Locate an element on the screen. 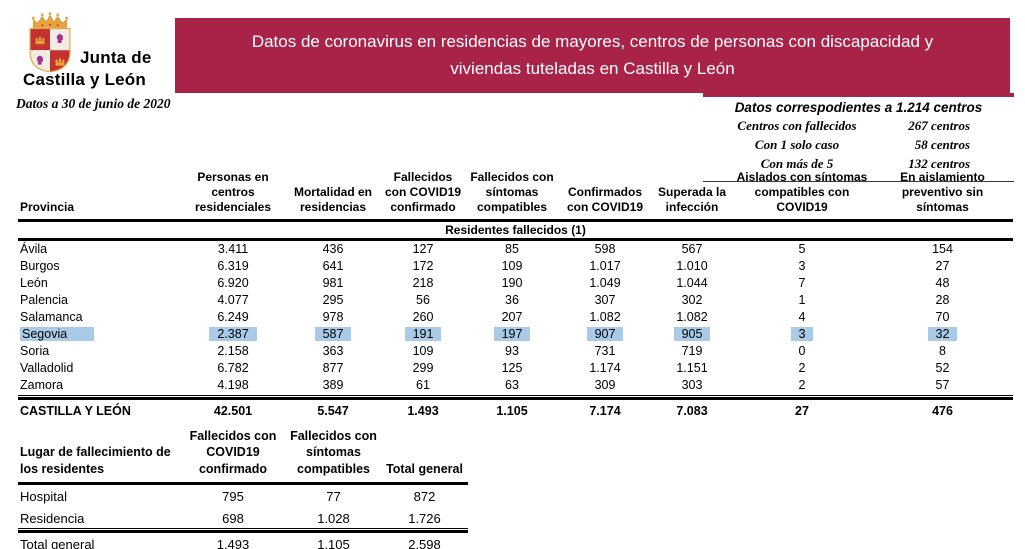 Image resolution: width=1025 pixels, height=549 pixels. value-cell: 191 is located at coordinates (423, 334).